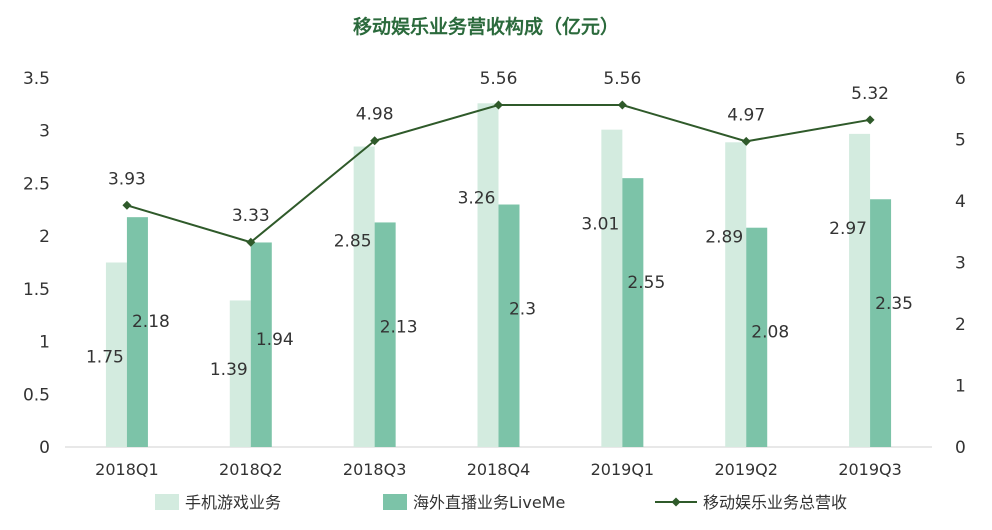  I want to click on y-left-tick-label: 1, so click(44, 343).